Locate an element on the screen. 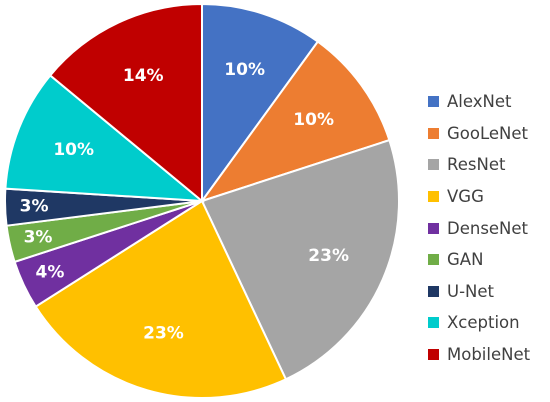  legend-label: DenseNet is located at coordinates (488, 228).